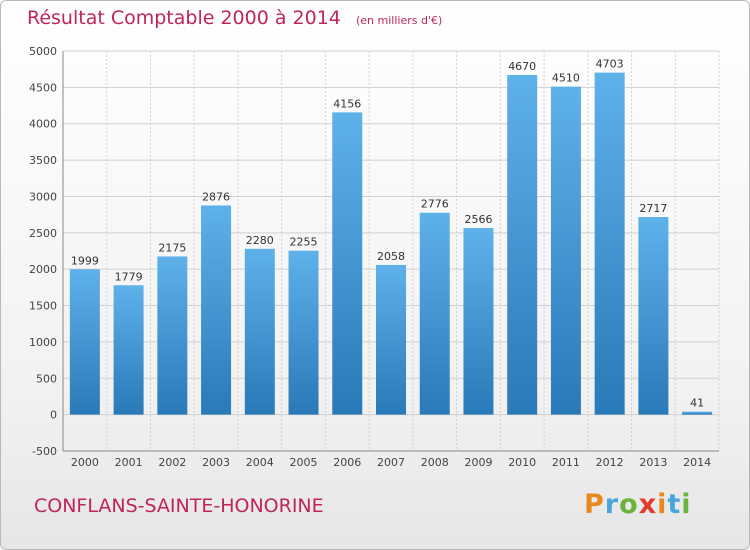 The height and width of the screenshot is (550, 750). Describe the element at coordinates (172, 247) in the screenshot. I see `data-label: 2175` at that location.